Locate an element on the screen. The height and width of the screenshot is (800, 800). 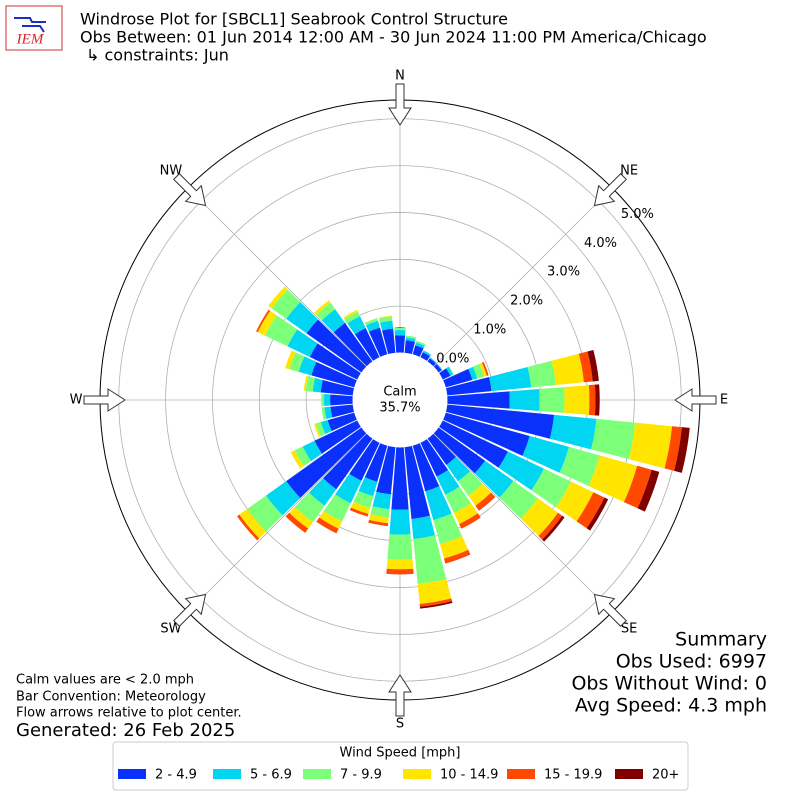
legend-label: 10 - 14.9 is located at coordinates (469, 775).